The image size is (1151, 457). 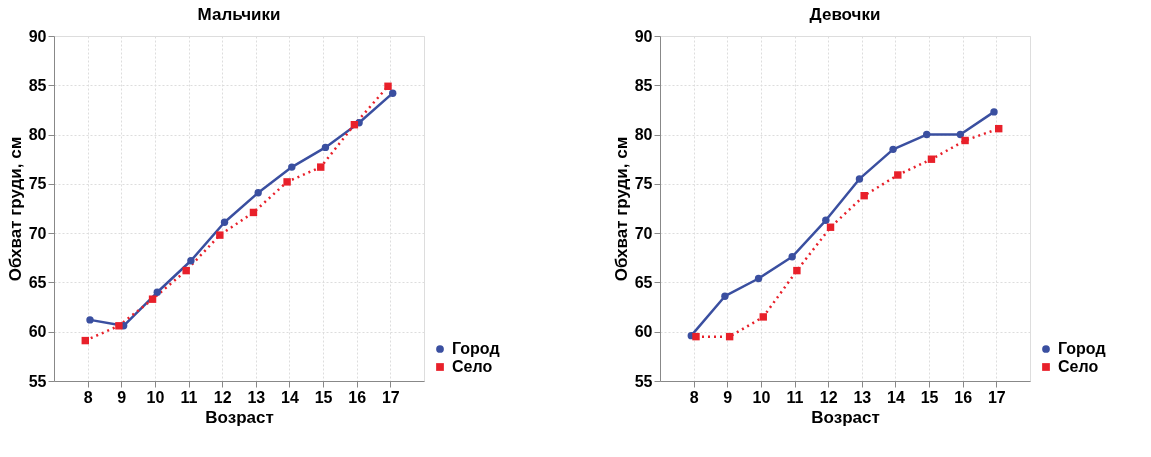 What do you see at coordinates (239, 14) in the screenshot?
I see `chart-title: Мальчики` at bounding box center [239, 14].